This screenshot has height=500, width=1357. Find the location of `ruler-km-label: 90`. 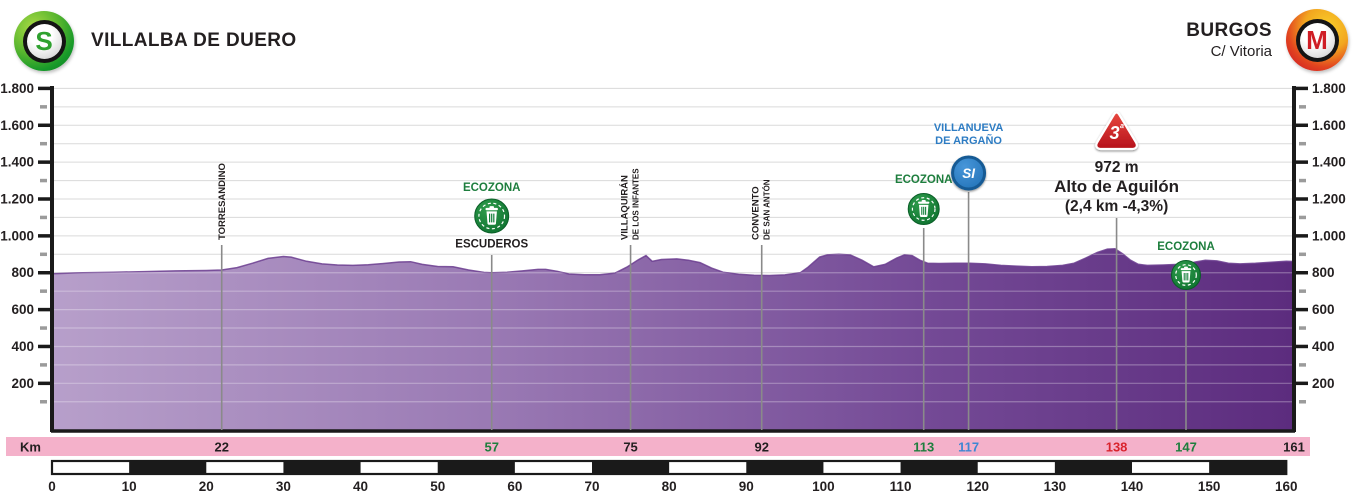

ruler-km-label: 90 is located at coordinates (746, 486).